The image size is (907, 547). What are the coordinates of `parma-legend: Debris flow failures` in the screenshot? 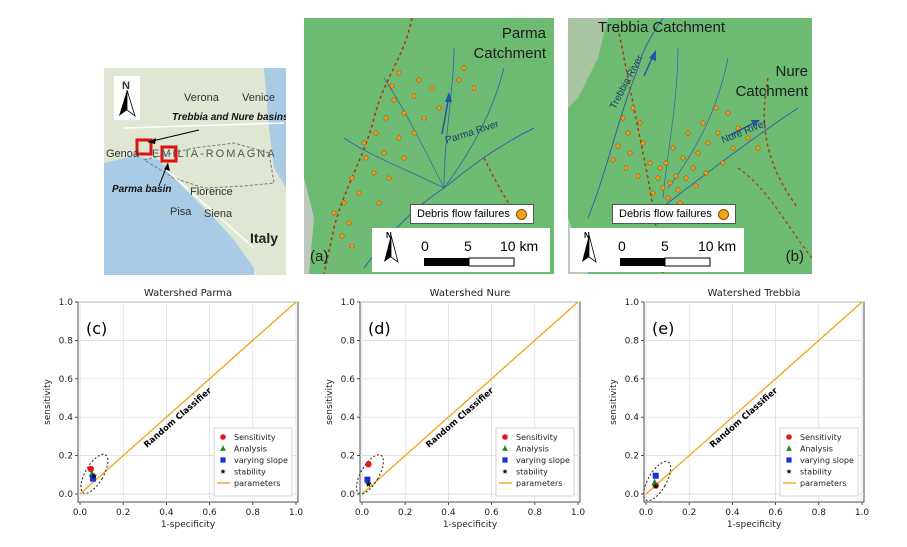 It's located at (472, 214).